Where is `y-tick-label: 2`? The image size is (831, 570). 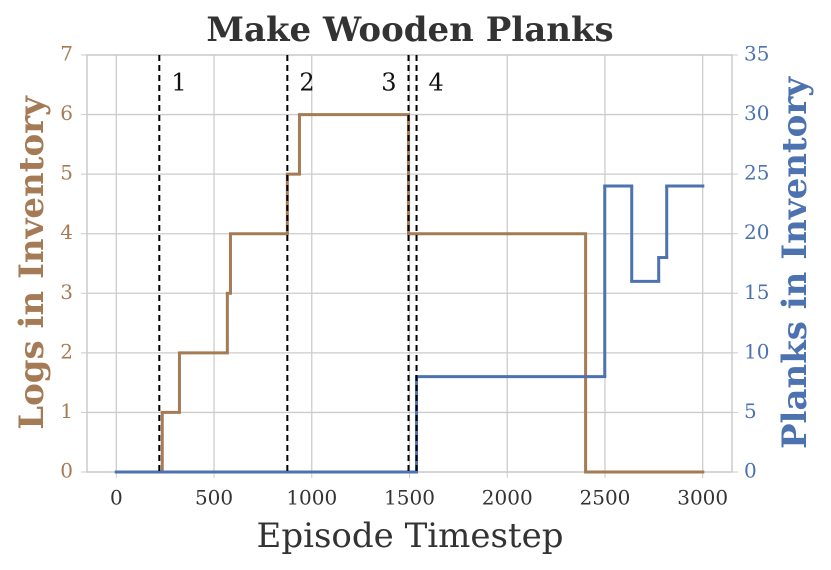 y-tick-label: 2 is located at coordinates (66, 351).